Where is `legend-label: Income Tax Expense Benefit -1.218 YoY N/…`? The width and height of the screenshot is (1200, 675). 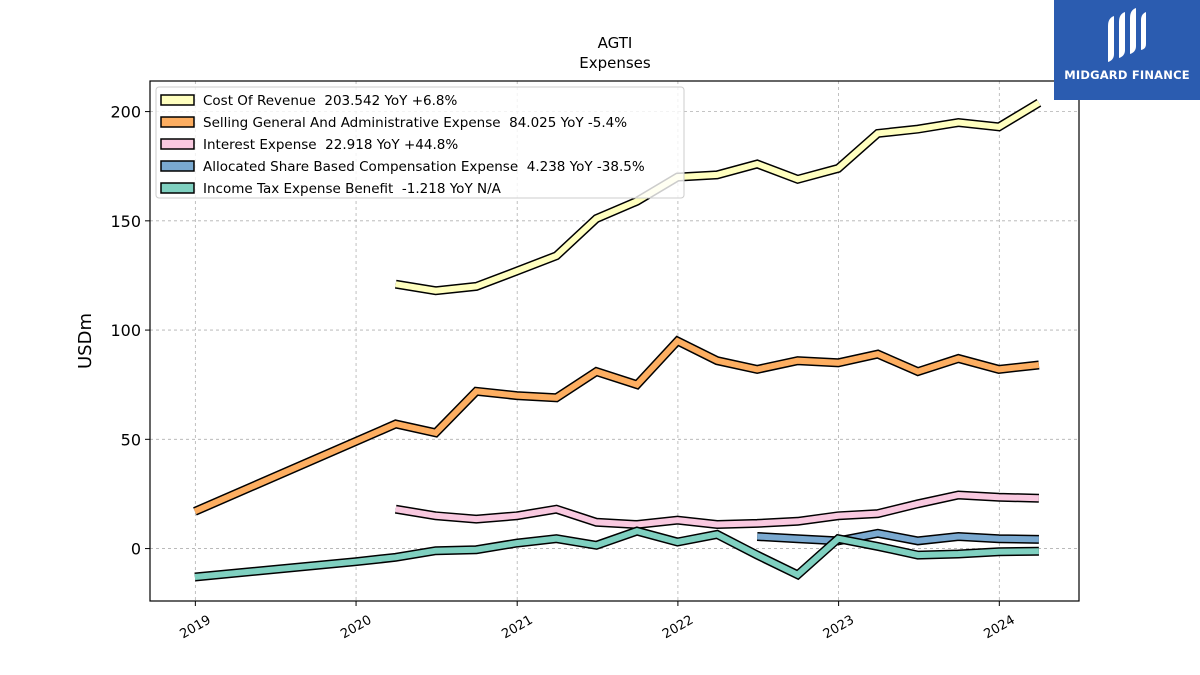 legend-label: Income Tax Expense Benefit -1.218 YoY N/… is located at coordinates (352, 189).